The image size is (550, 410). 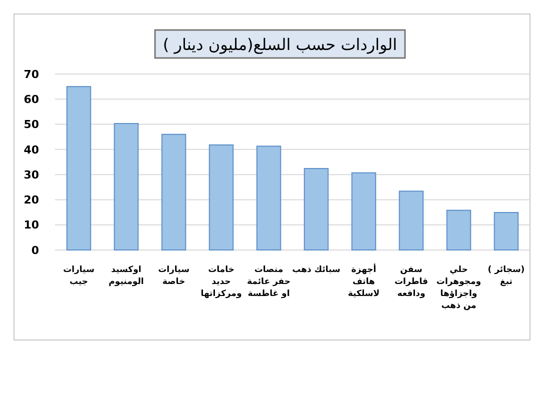 I want to click on x-tick-label: (سجائر ) تبغ, so click(x=506, y=276).